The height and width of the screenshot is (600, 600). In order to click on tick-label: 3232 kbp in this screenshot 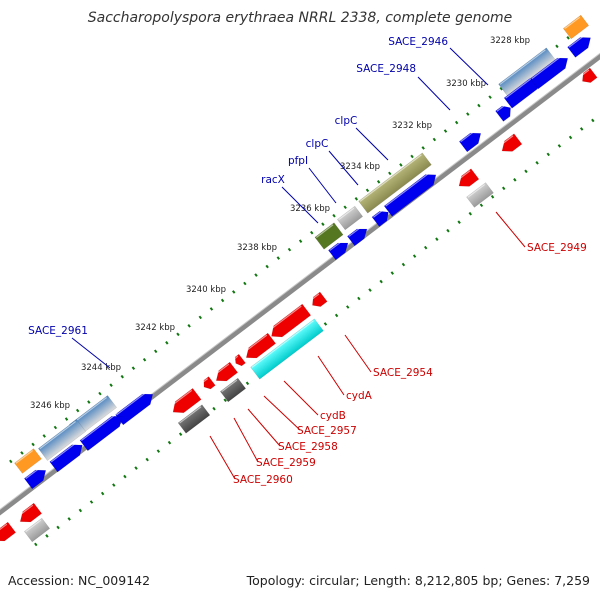, I will do `click(412, 126)`.